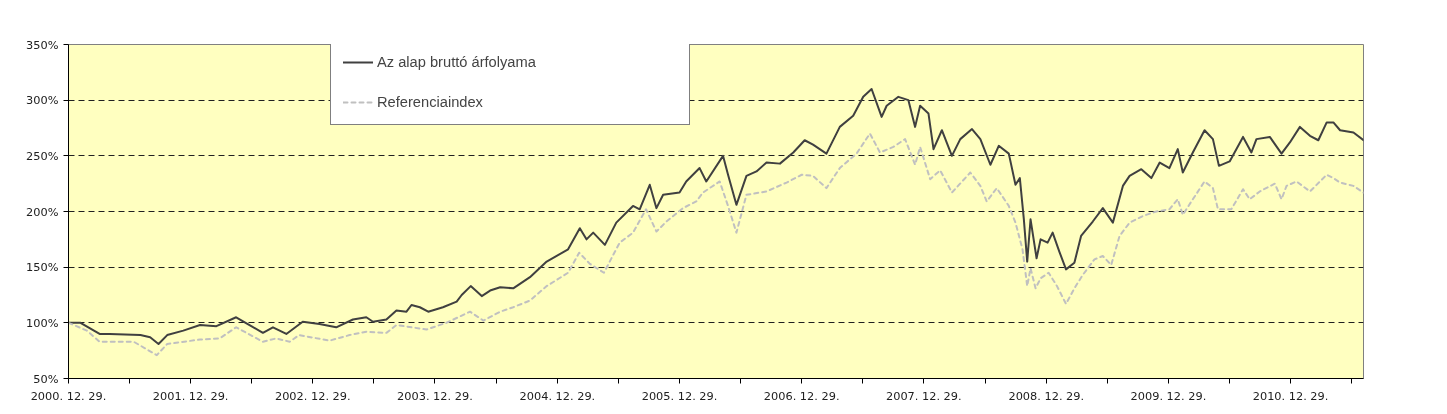 This screenshot has width=1447, height=414. What do you see at coordinates (68, 395) in the screenshot?
I see `x-tick-label: 2000. 12. 29.` at bounding box center [68, 395].